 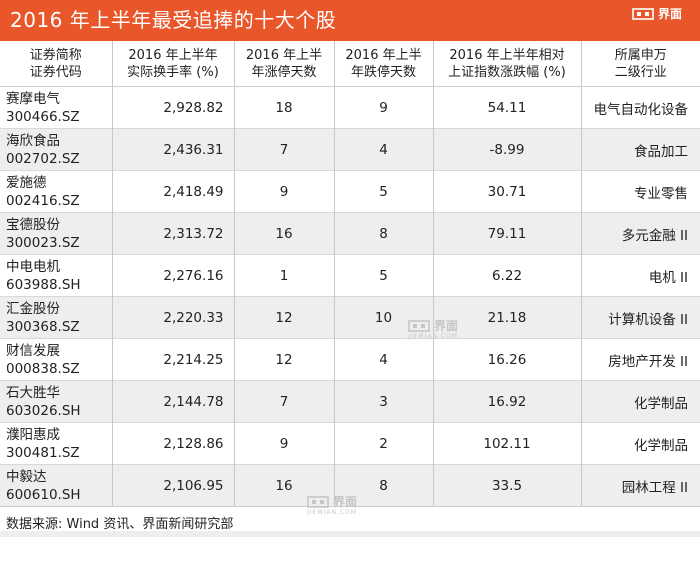 I want to click on stock-name: 爱施德, so click(x=26, y=182).